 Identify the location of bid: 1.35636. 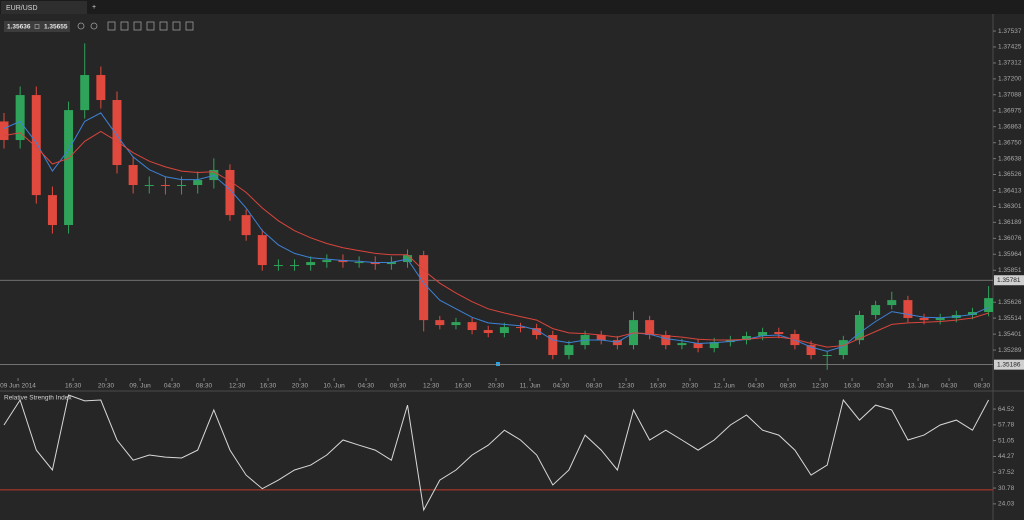
(19, 27).